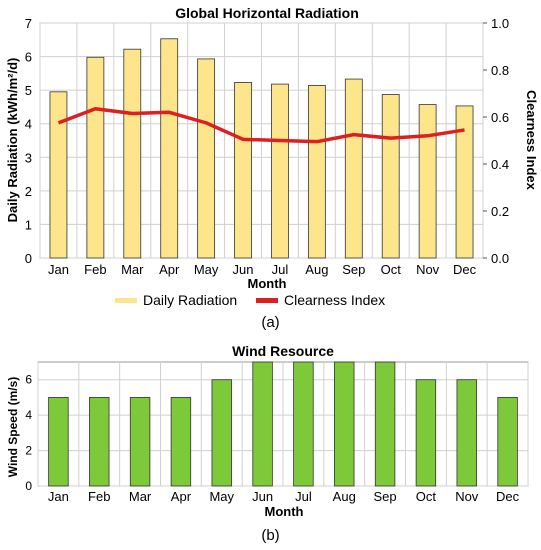 This screenshot has height=550, width=541. I want to click on caption-b: (b), so click(270, 535).